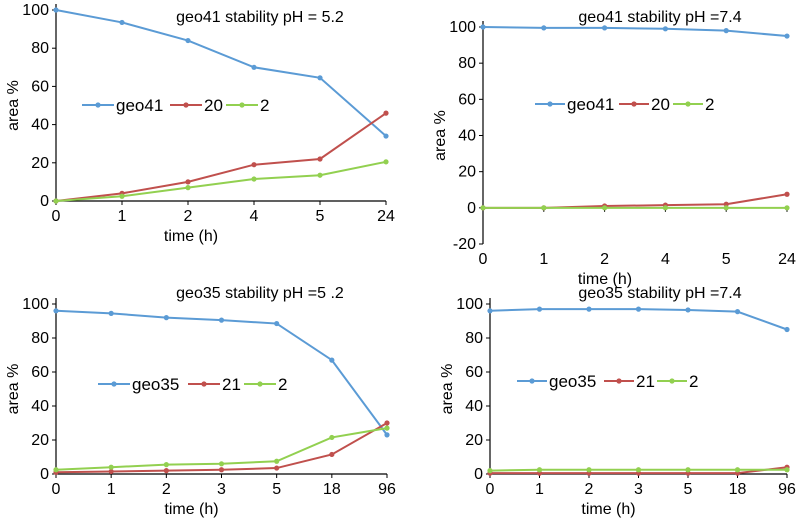  I want to click on chart-title: geo41 stability pH =7.4, so click(659, 17).